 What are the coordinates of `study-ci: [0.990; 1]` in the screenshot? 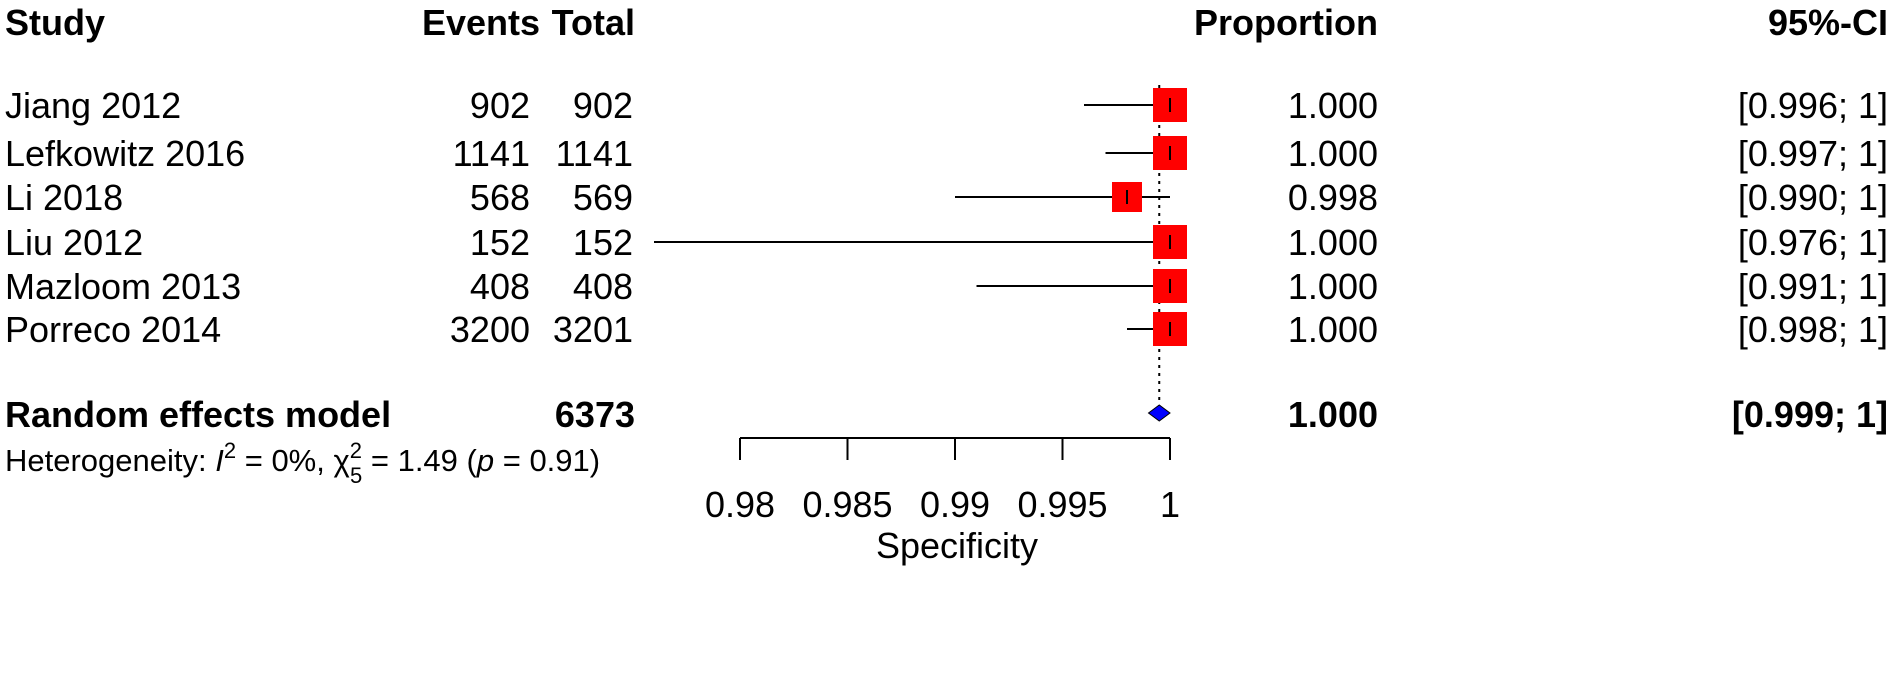 It's located at (1813, 197).